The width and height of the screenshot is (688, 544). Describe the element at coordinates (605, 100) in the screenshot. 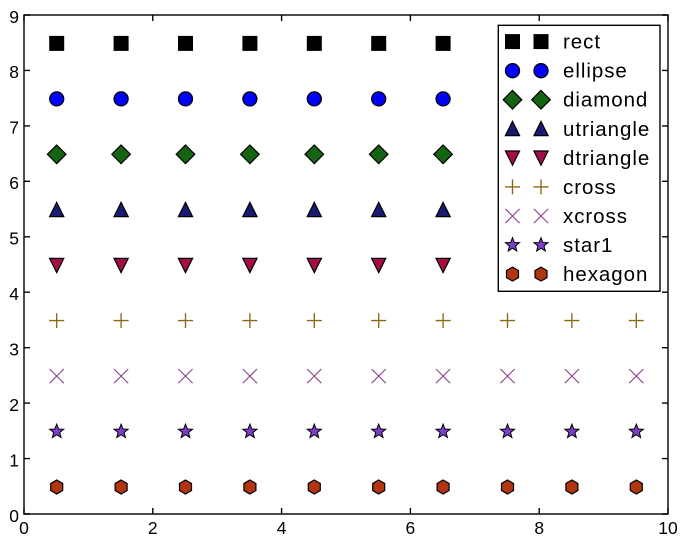

I see `svg-text: diamond` at that location.